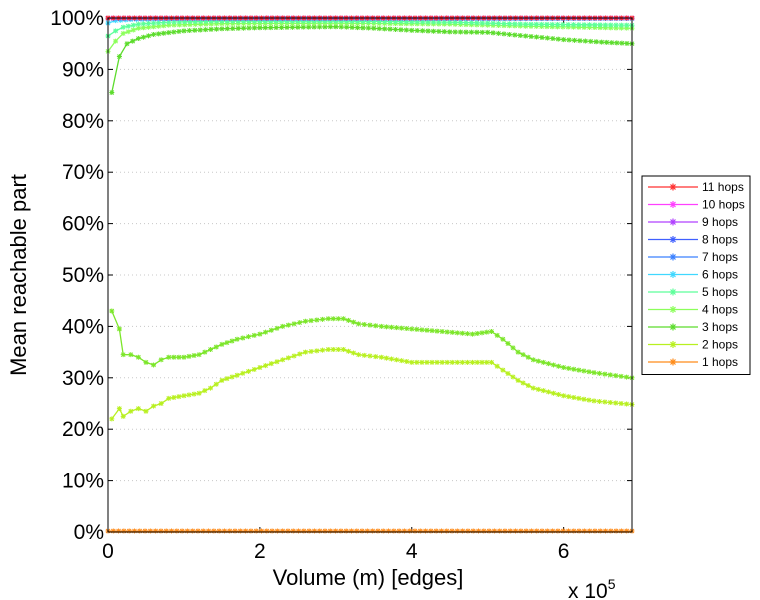  What do you see at coordinates (108, 551) in the screenshot?
I see `x-tick-label: 0` at bounding box center [108, 551].